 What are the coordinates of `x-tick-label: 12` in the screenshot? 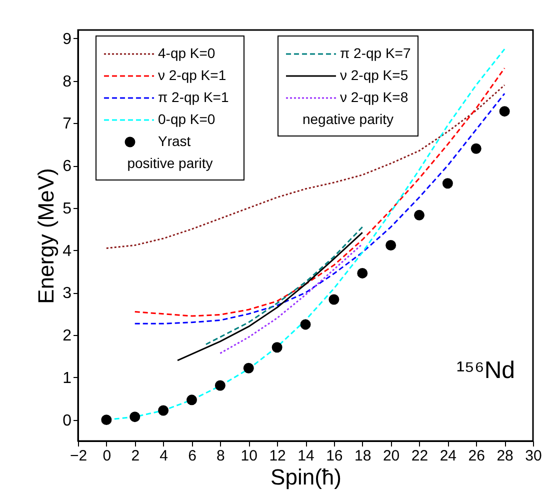 It's located at (277, 456).